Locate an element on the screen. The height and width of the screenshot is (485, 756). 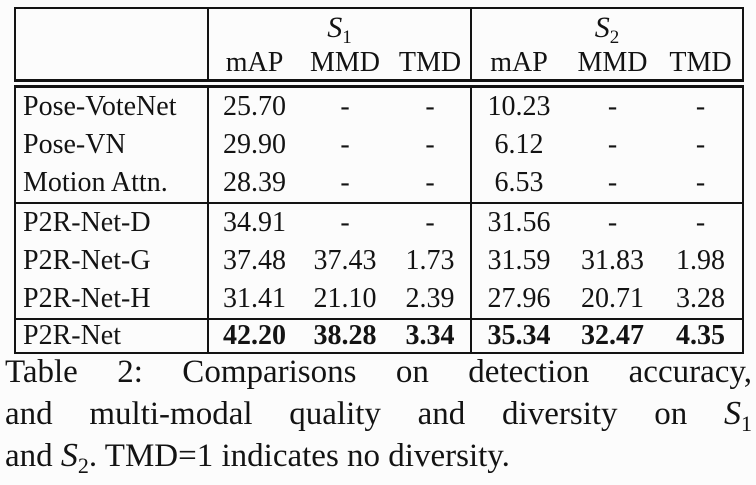
mathcal-s2-caption: S2 is located at coordinates (74, 457).